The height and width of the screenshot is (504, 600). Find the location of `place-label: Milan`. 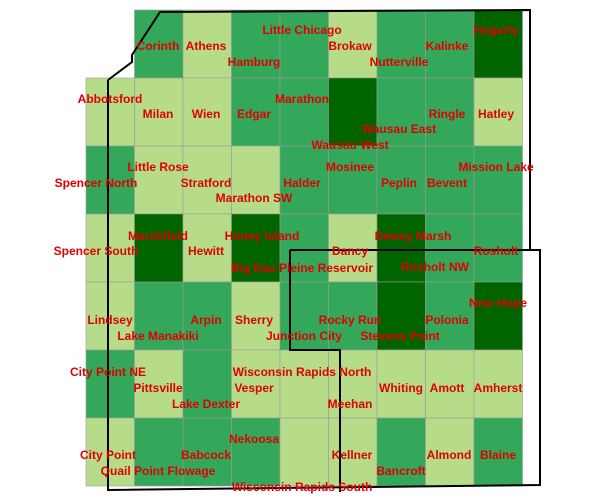

place-label: Milan is located at coordinates (158, 114).